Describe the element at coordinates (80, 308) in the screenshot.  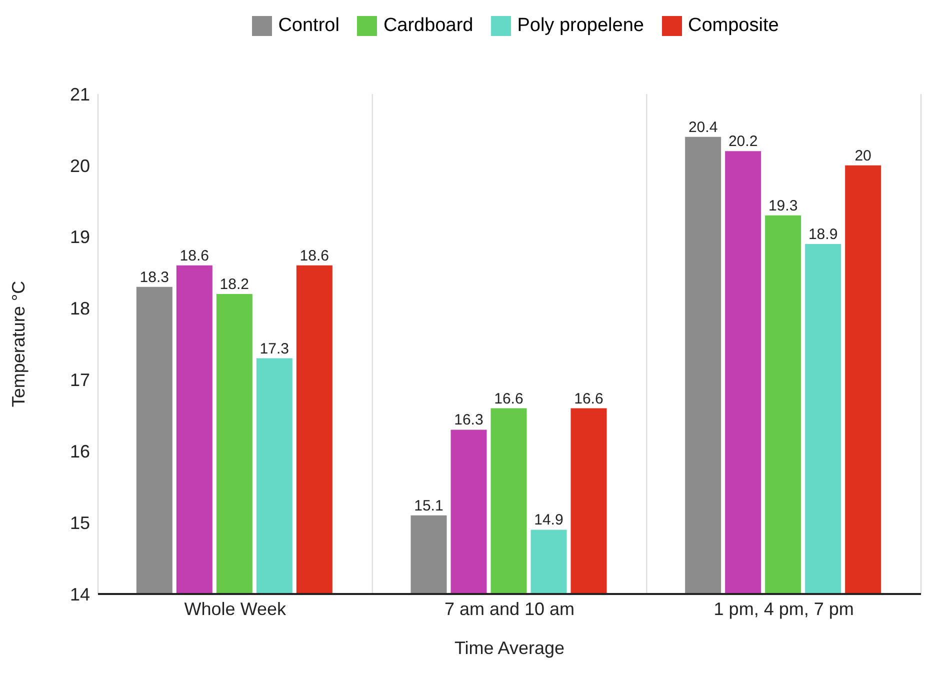
I see `y-tick-label: 18` at that location.